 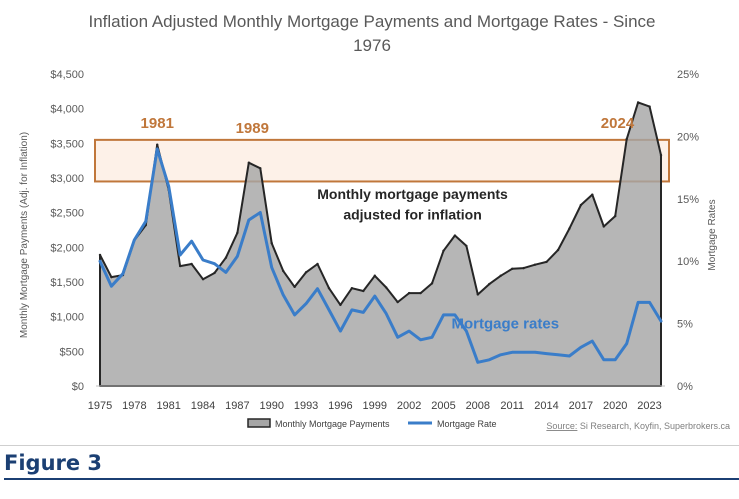 I want to click on x-tick-label: 2005, so click(x=443, y=406).